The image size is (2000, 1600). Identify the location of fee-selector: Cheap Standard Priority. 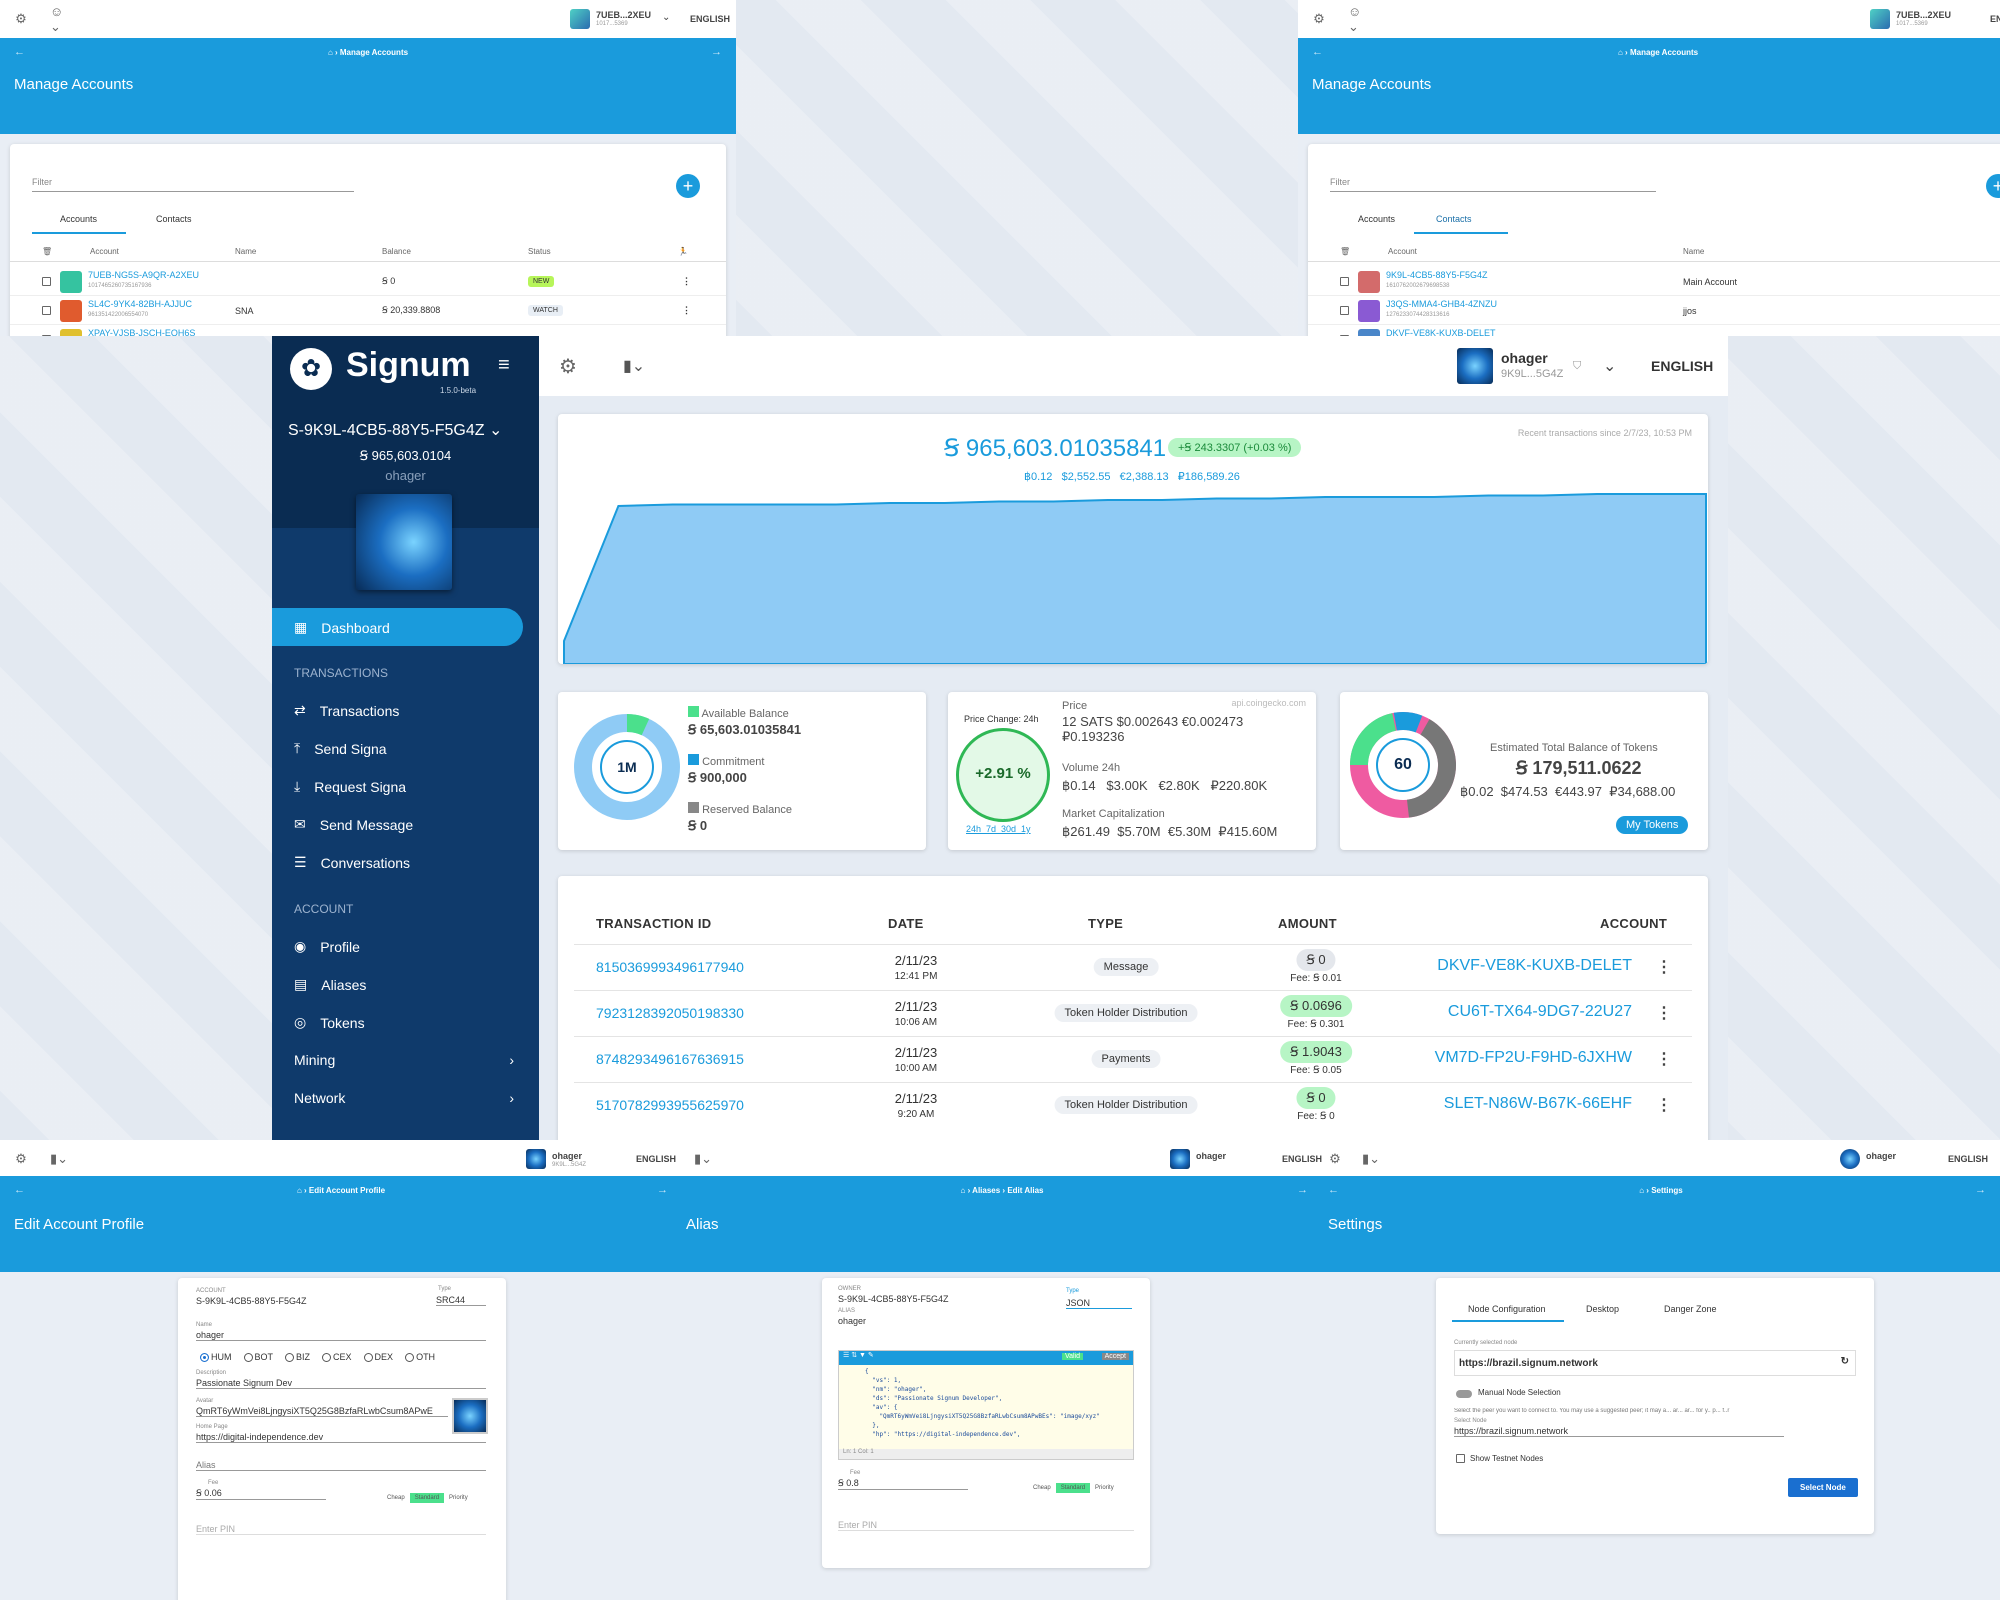
(427, 1495).